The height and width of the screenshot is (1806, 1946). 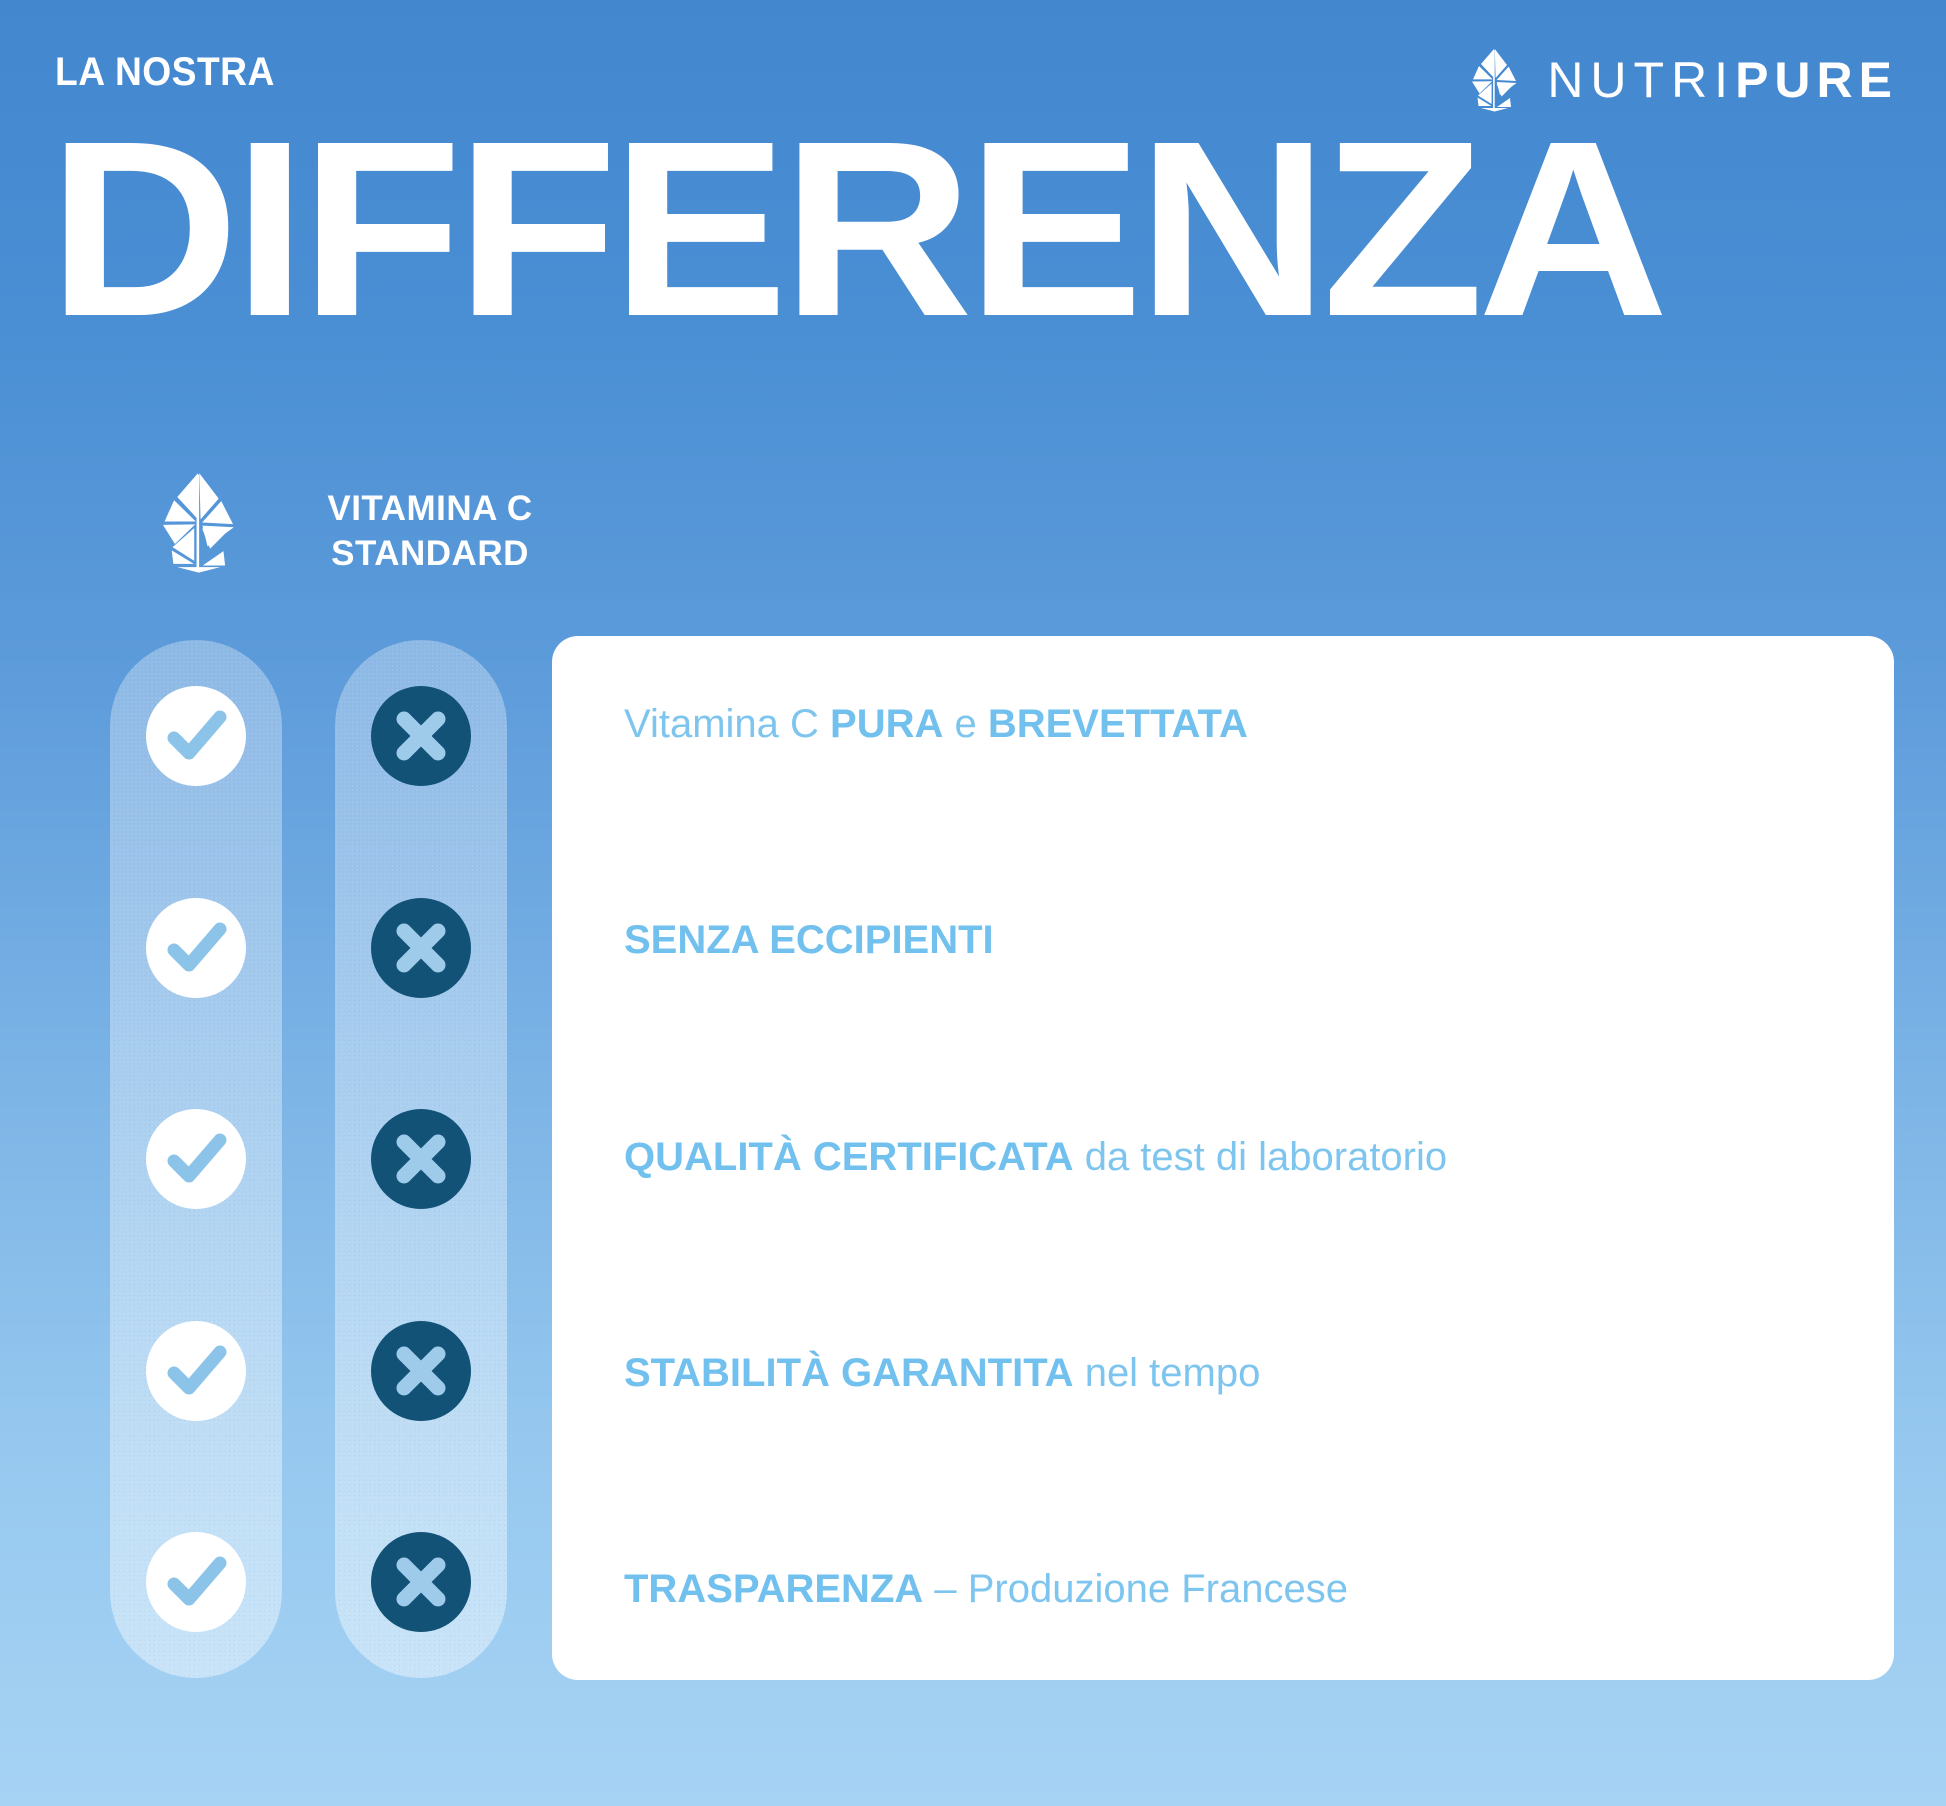 I want to click on feature-item: Vitamina C PURA e BREVETTATA, so click(x=1219, y=724).